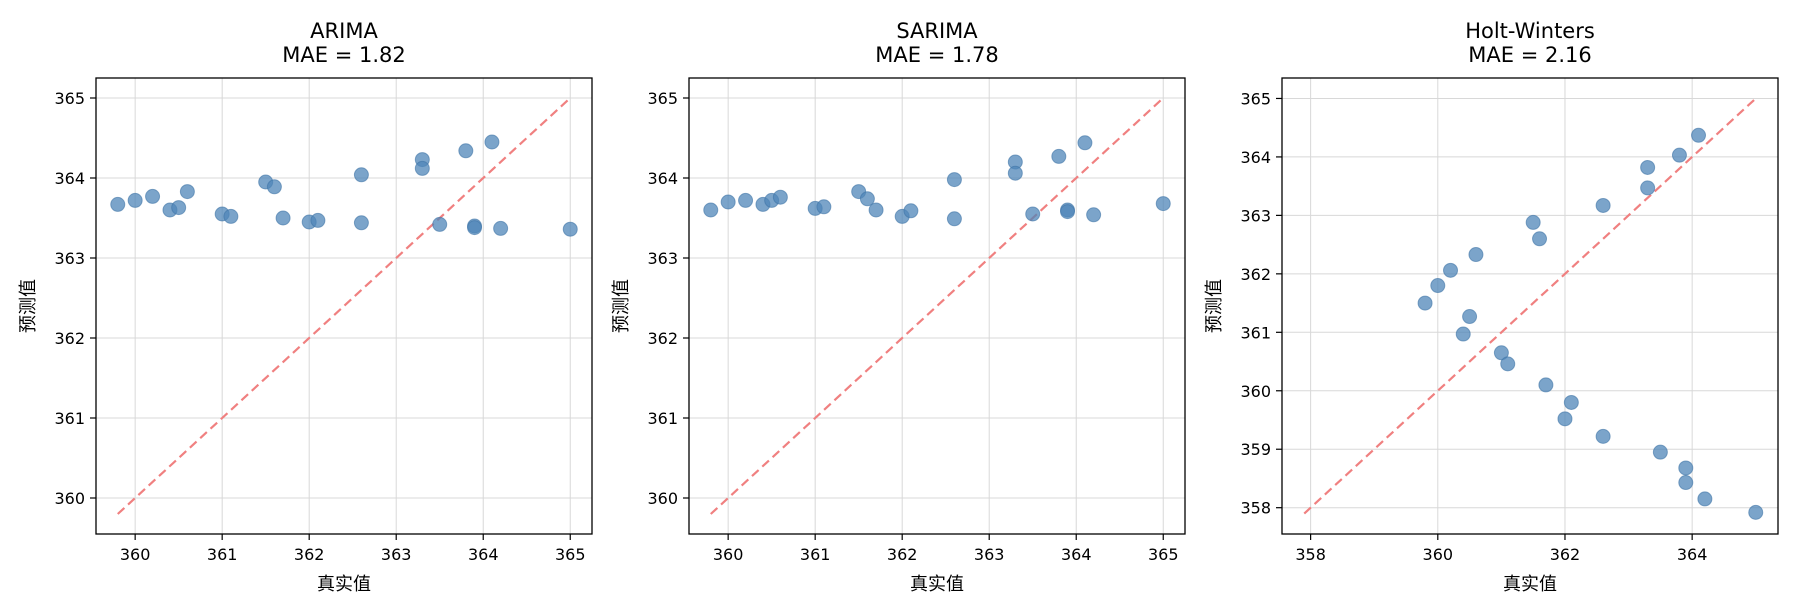  Describe the element at coordinates (1255, 449) in the screenshot. I see `y-tick-label: 359` at that location.